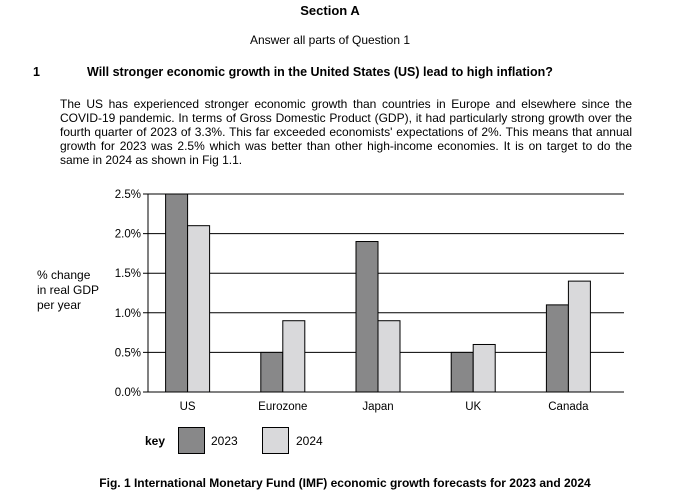 The image size is (690, 500). What do you see at coordinates (128, 314) in the screenshot?
I see `y-tick-label: 1.0%` at bounding box center [128, 314].